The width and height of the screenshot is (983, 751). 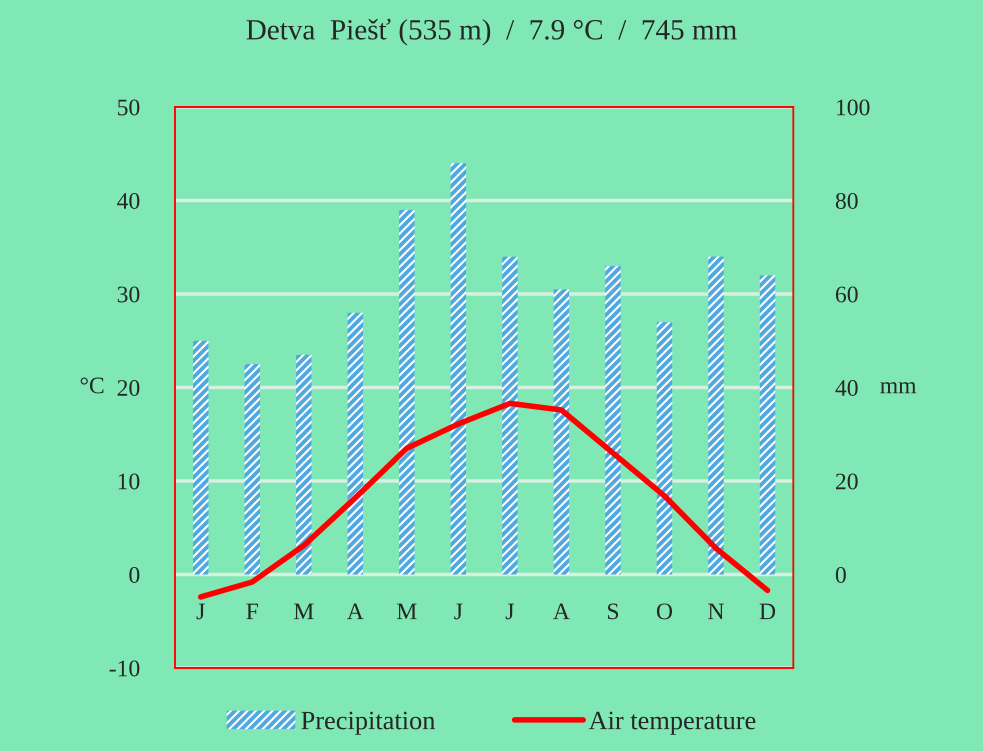 What do you see at coordinates (368, 723) in the screenshot?
I see `legend-label: Precipitation` at bounding box center [368, 723].